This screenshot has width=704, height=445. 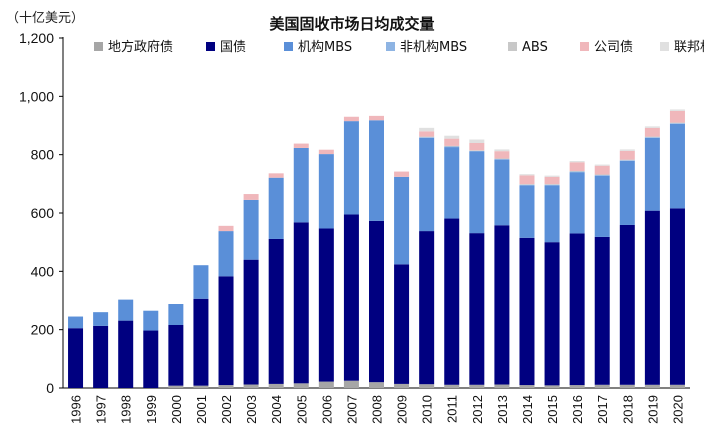 I want to click on y-tick-label: 800, so click(x=43, y=155).